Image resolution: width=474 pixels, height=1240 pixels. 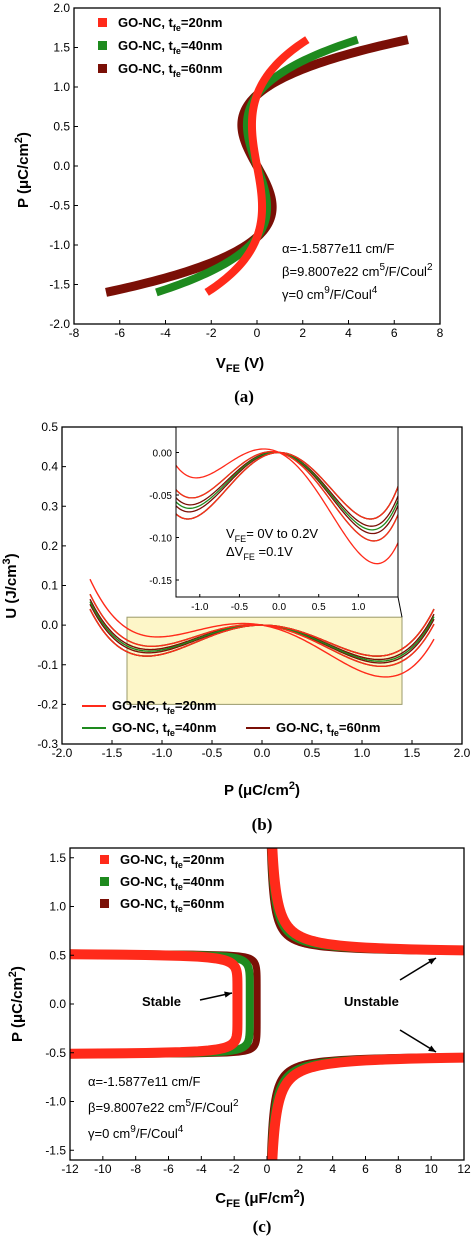 What do you see at coordinates (49, 625) in the screenshot?
I see `panel-b-y-tick-label: 0.0` at bounding box center [49, 625].